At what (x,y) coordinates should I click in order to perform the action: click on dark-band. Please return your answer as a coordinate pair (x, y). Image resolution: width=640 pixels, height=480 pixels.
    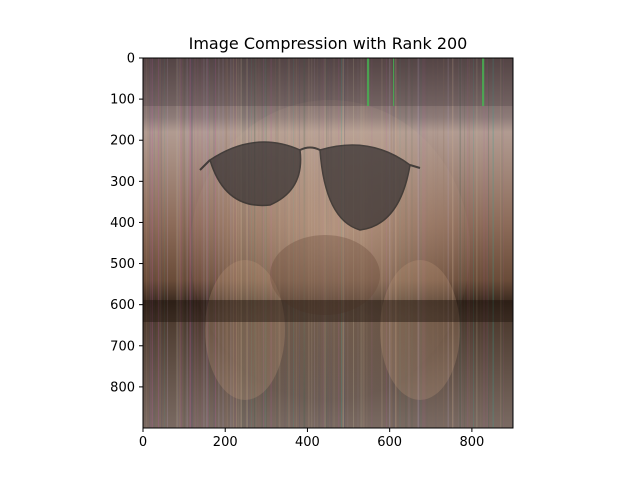
    Looking at the image, I should click on (328, 311).